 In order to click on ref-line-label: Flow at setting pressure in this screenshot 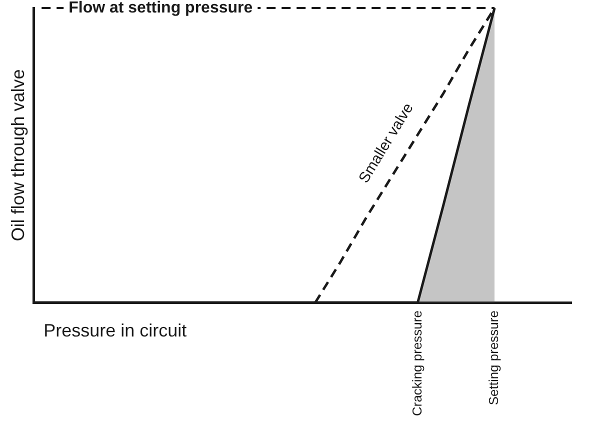, I will do `click(160, 8)`.